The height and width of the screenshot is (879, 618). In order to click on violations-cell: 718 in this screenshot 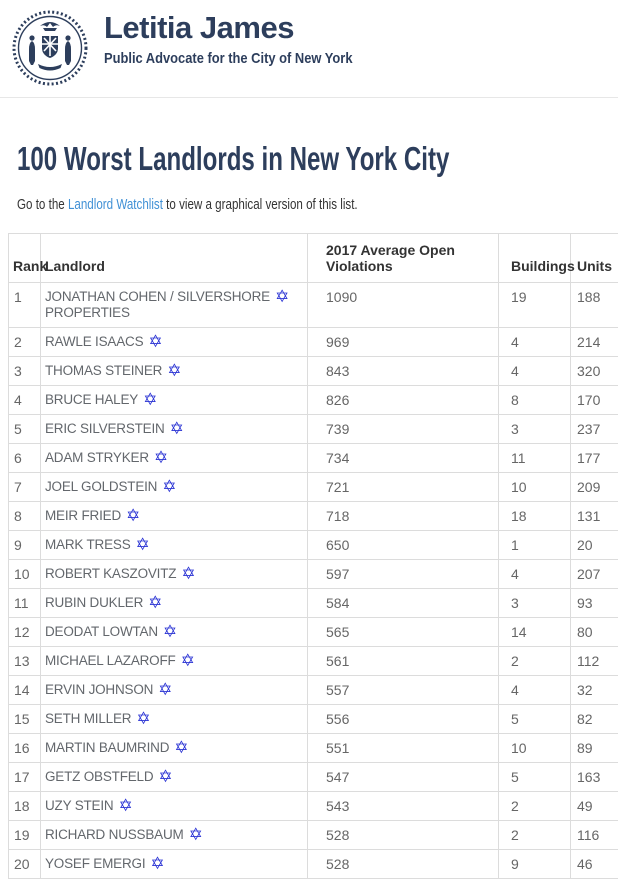, I will do `click(403, 516)`.